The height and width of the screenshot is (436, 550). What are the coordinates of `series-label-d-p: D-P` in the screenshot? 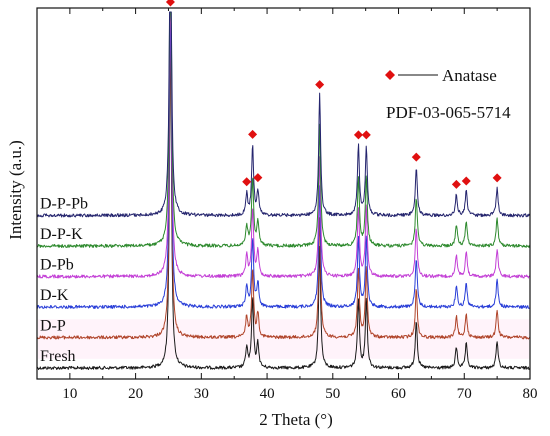 It's located at (53, 326).